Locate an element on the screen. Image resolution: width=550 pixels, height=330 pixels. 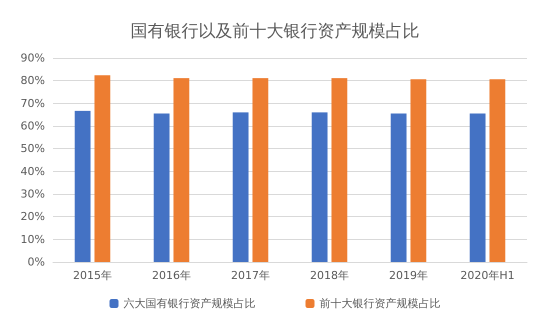
x-tick-label: 2019年 is located at coordinates (408, 275).